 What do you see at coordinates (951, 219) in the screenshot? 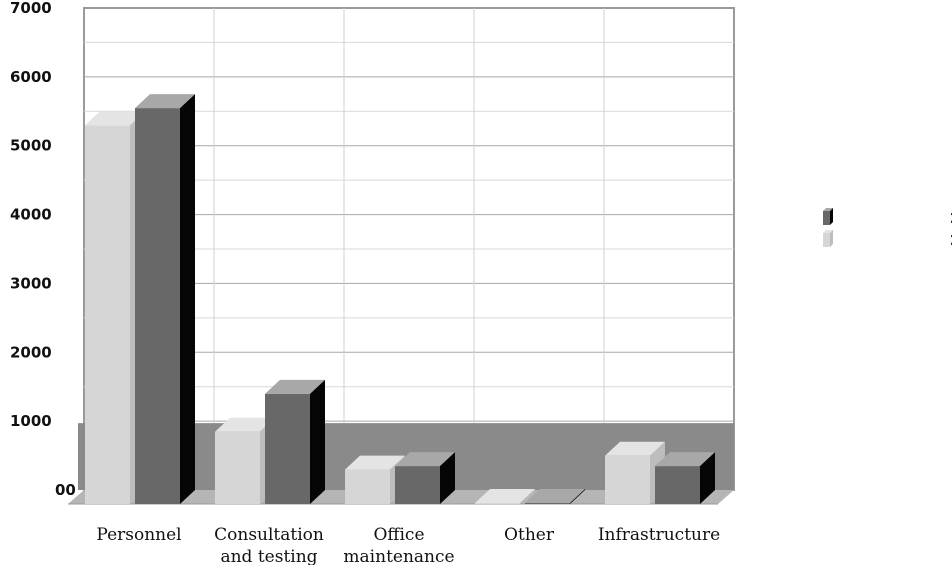
I see `legend-label: שנת 2013` at bounding box center [951, 219].